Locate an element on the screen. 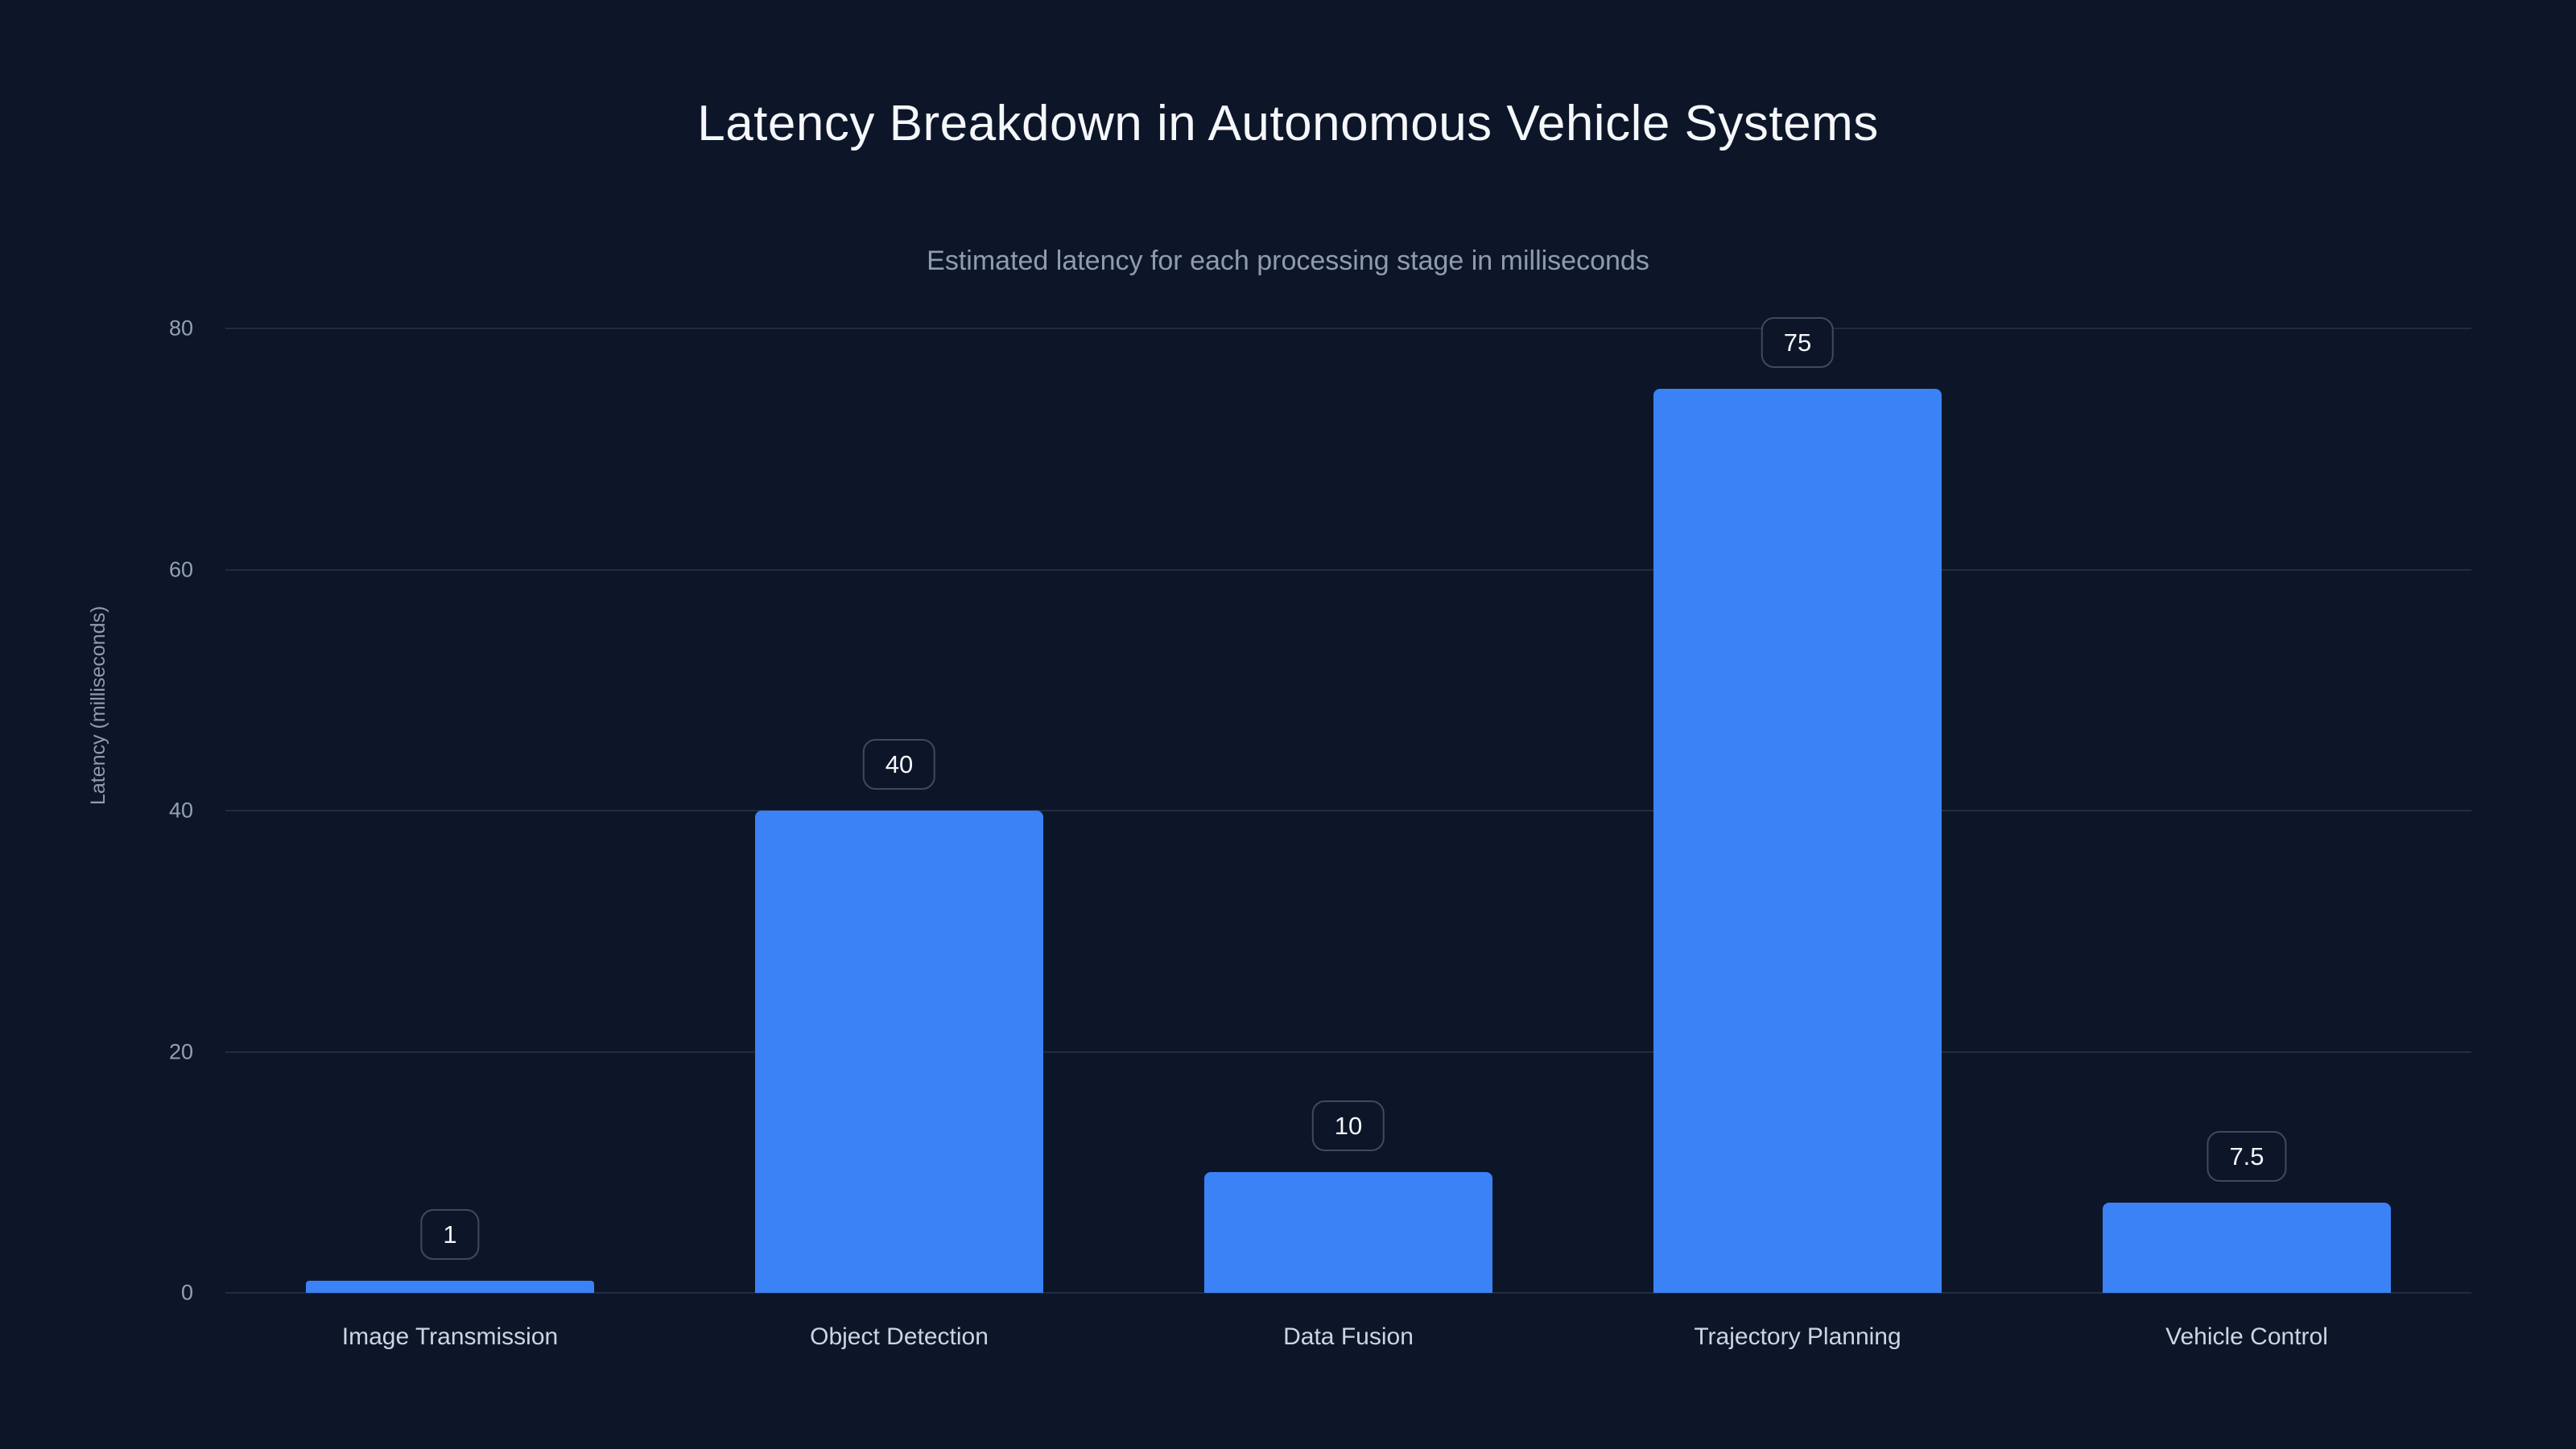 The image size is (2576, 1449). x-category-label: Vehicle Control is located at coordinates (2246, 1336).